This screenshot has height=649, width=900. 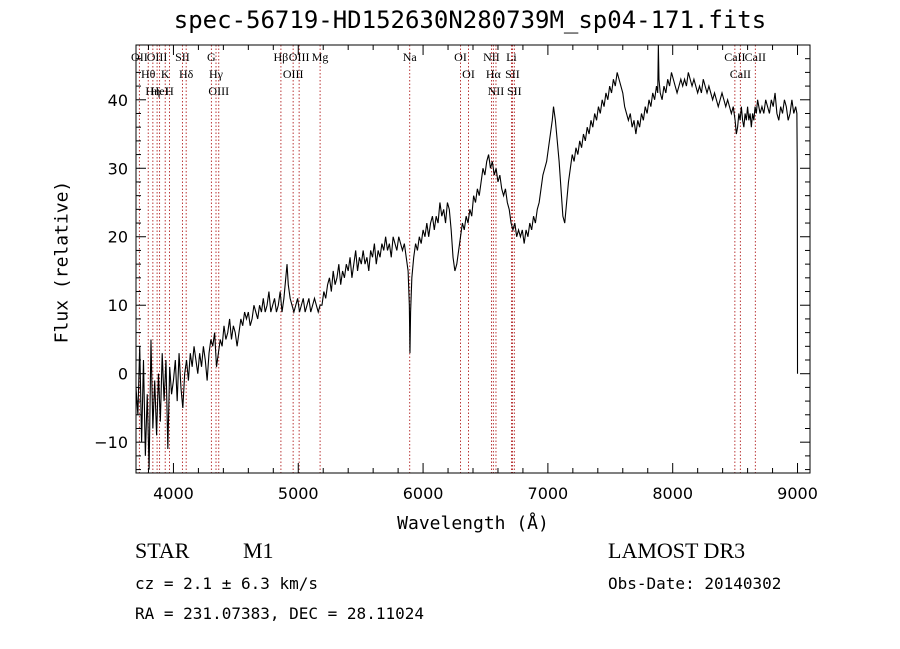 I want to click on y-tick-label: 30, so click(x=118, y=168).